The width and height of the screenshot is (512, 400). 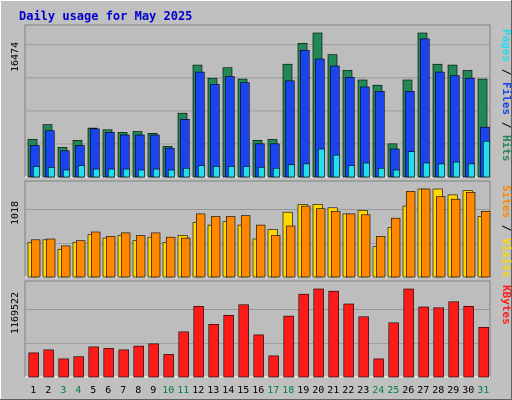 I want to click on legend-files: Files, so click(x=506, y=95).